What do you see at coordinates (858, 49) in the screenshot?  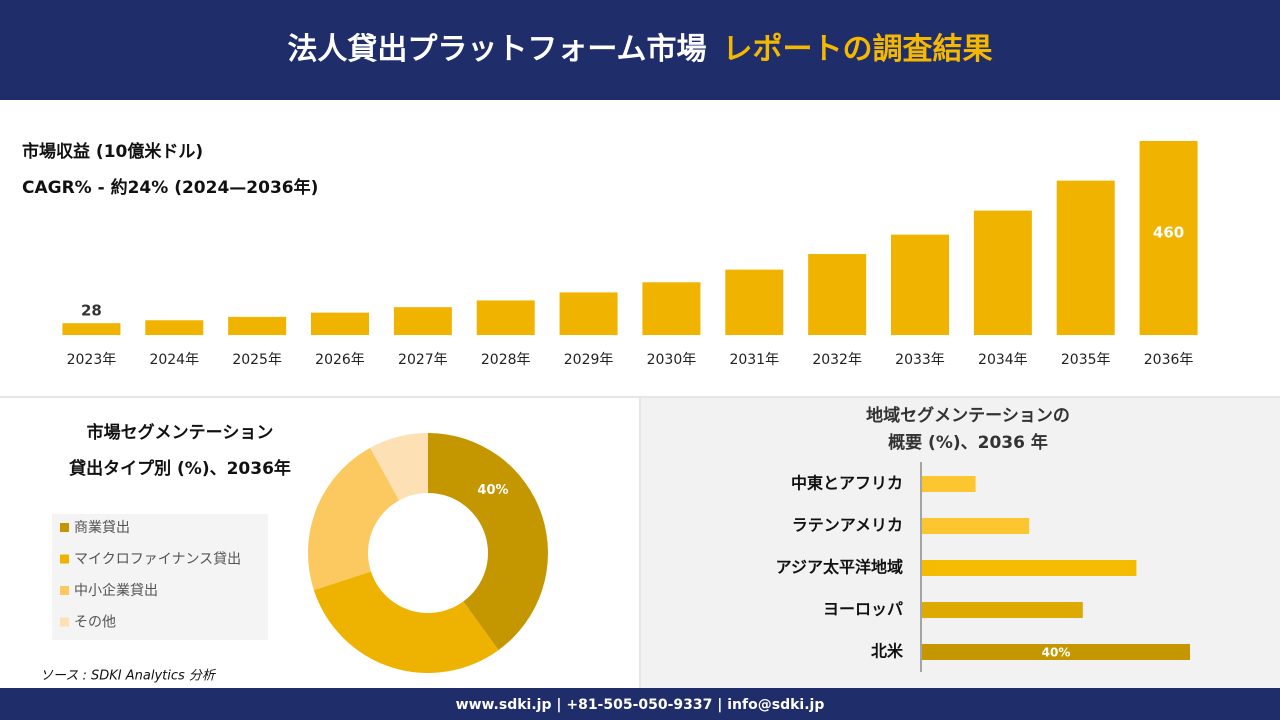 I see `title-highlight: レポートの調査結果` at bounding box center [858, 49].